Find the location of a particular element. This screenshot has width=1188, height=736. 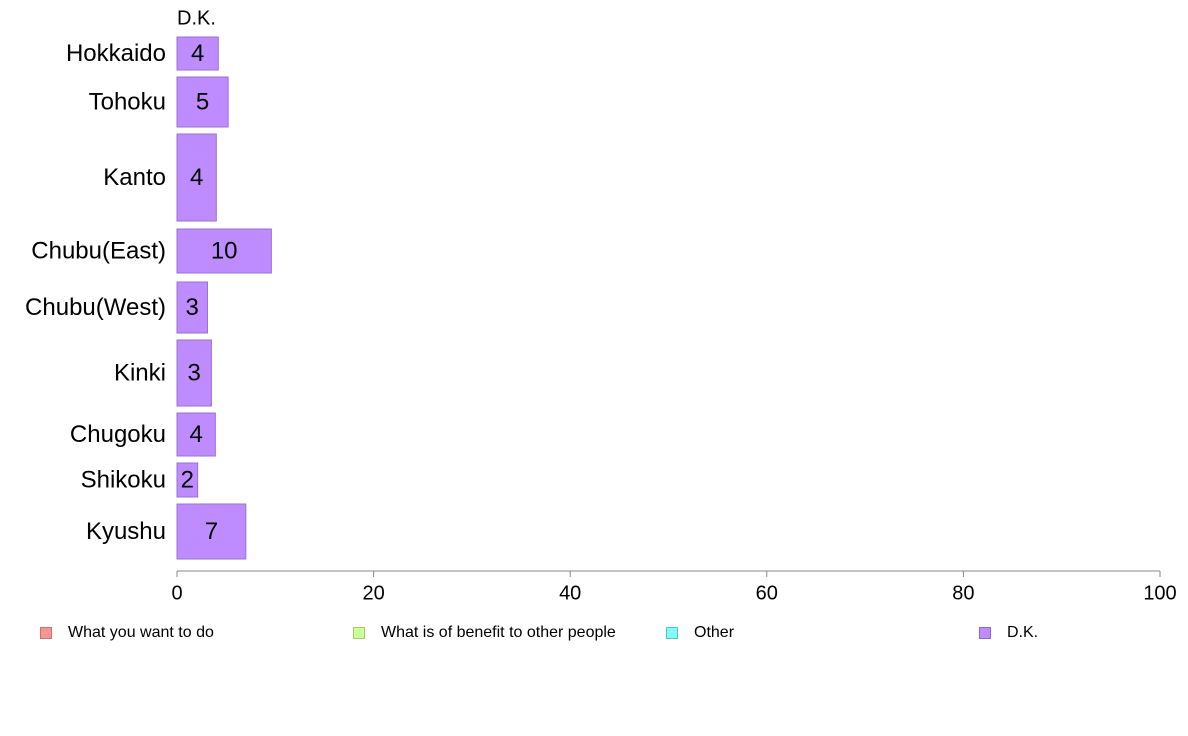

data-label: 5 is located at coordinates (202, 101).